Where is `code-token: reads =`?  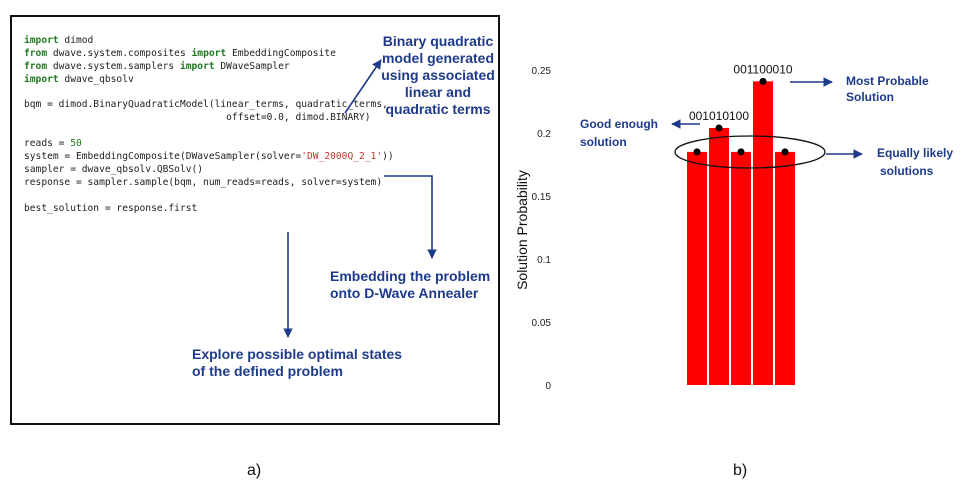 code-token: reads = is located at coordinates (47, 144).